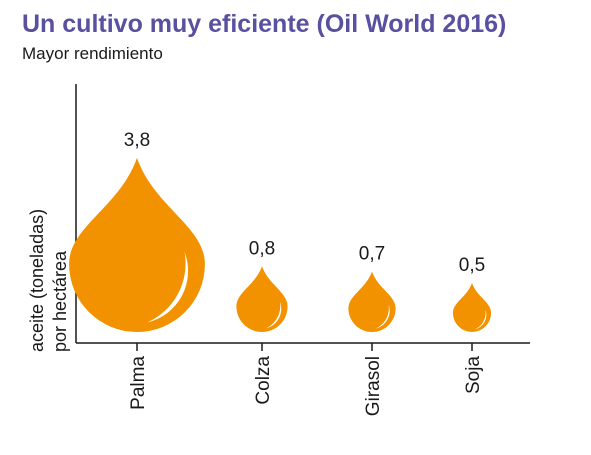 The image size is (591, 455). What do you see at coordinates (137, 140) in the screenshot?
I see `data-label-palma: 3,8` at bounding box center [137, 140].